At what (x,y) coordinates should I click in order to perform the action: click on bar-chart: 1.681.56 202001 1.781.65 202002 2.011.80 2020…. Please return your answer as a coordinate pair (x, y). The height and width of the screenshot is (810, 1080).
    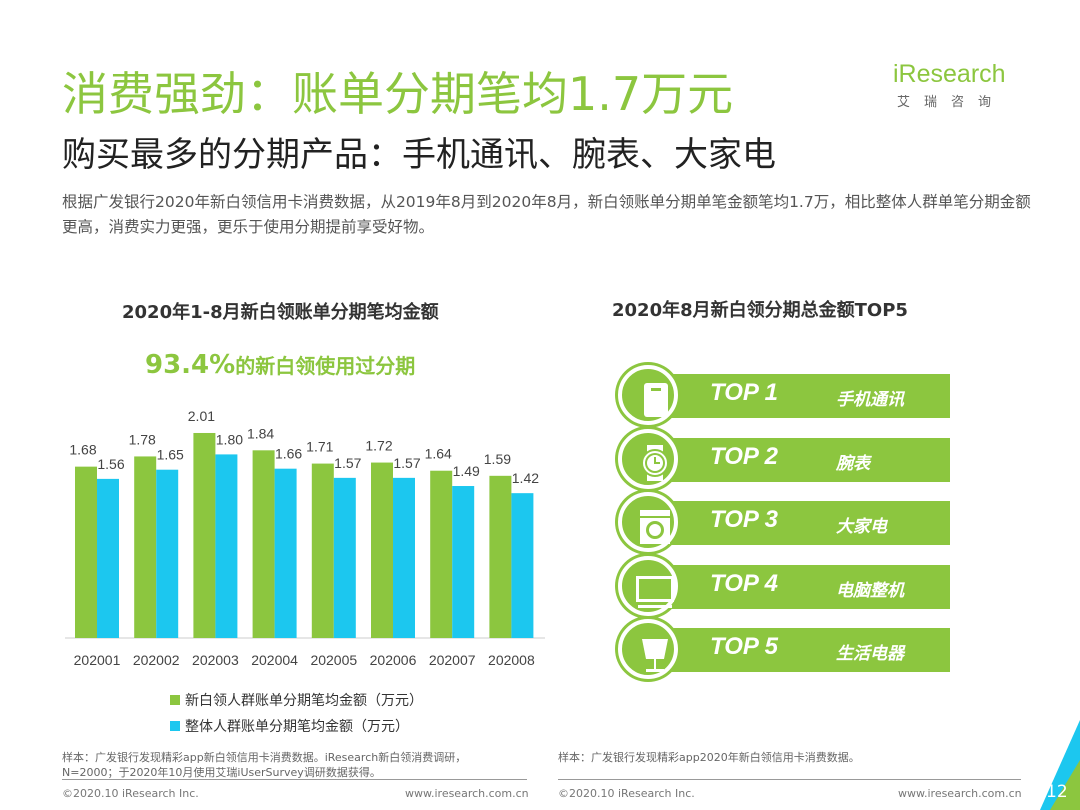
    Looking at the image, I should click on (305, 538).